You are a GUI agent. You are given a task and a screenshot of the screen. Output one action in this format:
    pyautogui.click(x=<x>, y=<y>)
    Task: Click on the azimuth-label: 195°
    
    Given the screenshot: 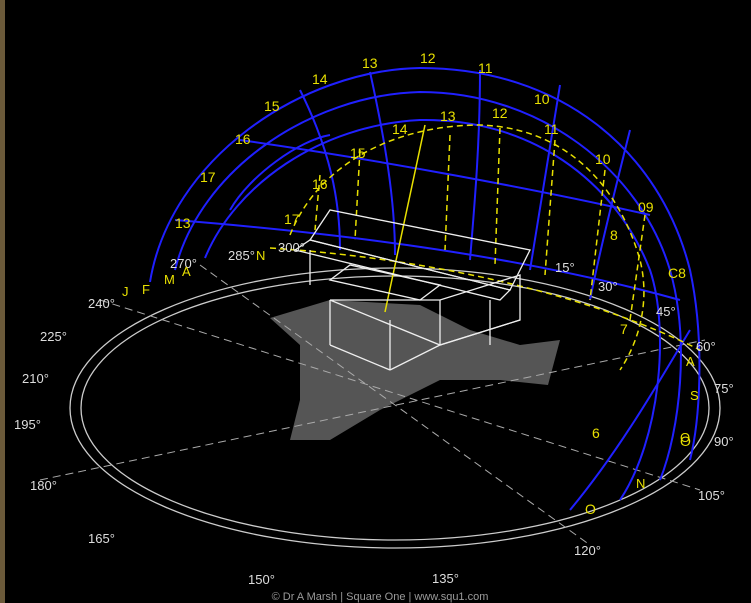 What is the action you would take?
    pyautogui.click(x=27, y=424)
    